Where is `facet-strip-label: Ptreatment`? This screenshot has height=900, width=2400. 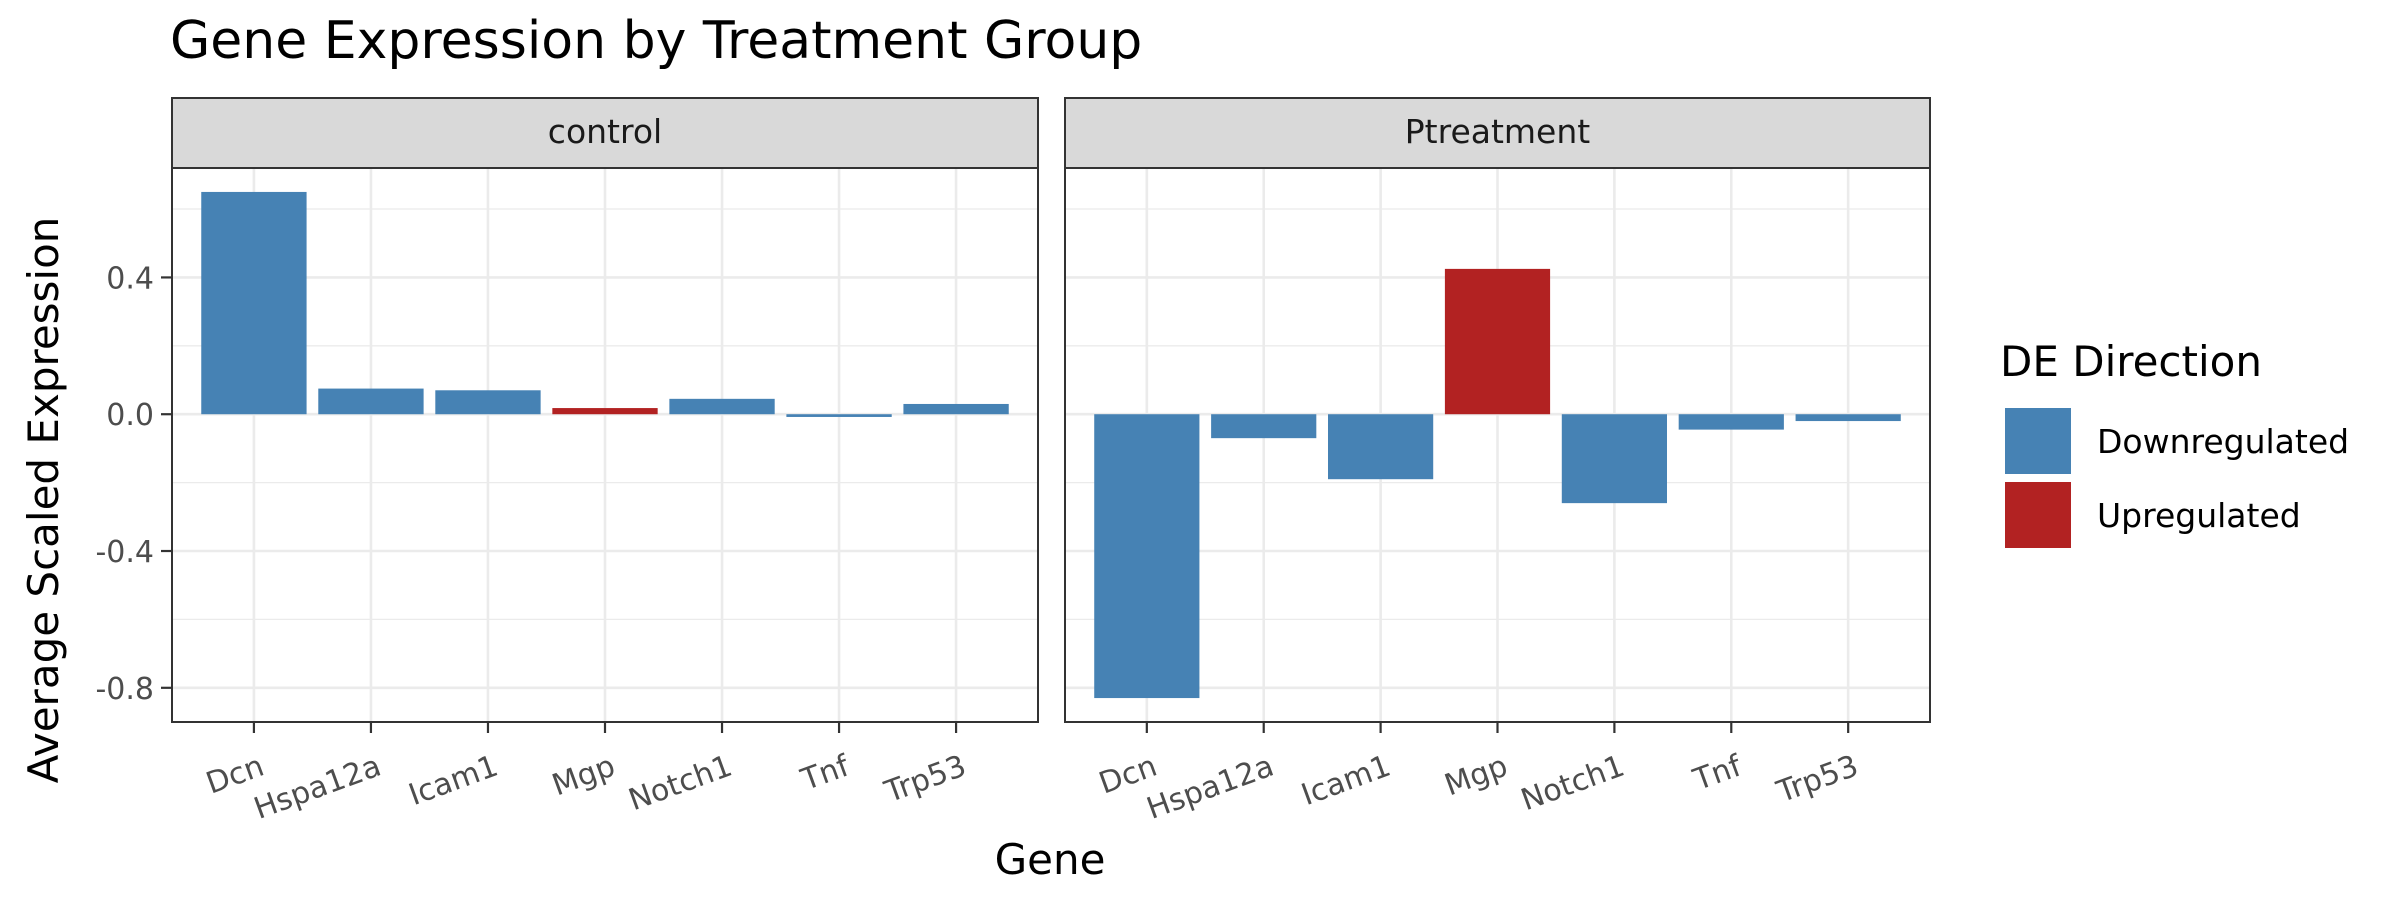
facet-strip-label: Ptreatment is located at coordinates (1498, 131).